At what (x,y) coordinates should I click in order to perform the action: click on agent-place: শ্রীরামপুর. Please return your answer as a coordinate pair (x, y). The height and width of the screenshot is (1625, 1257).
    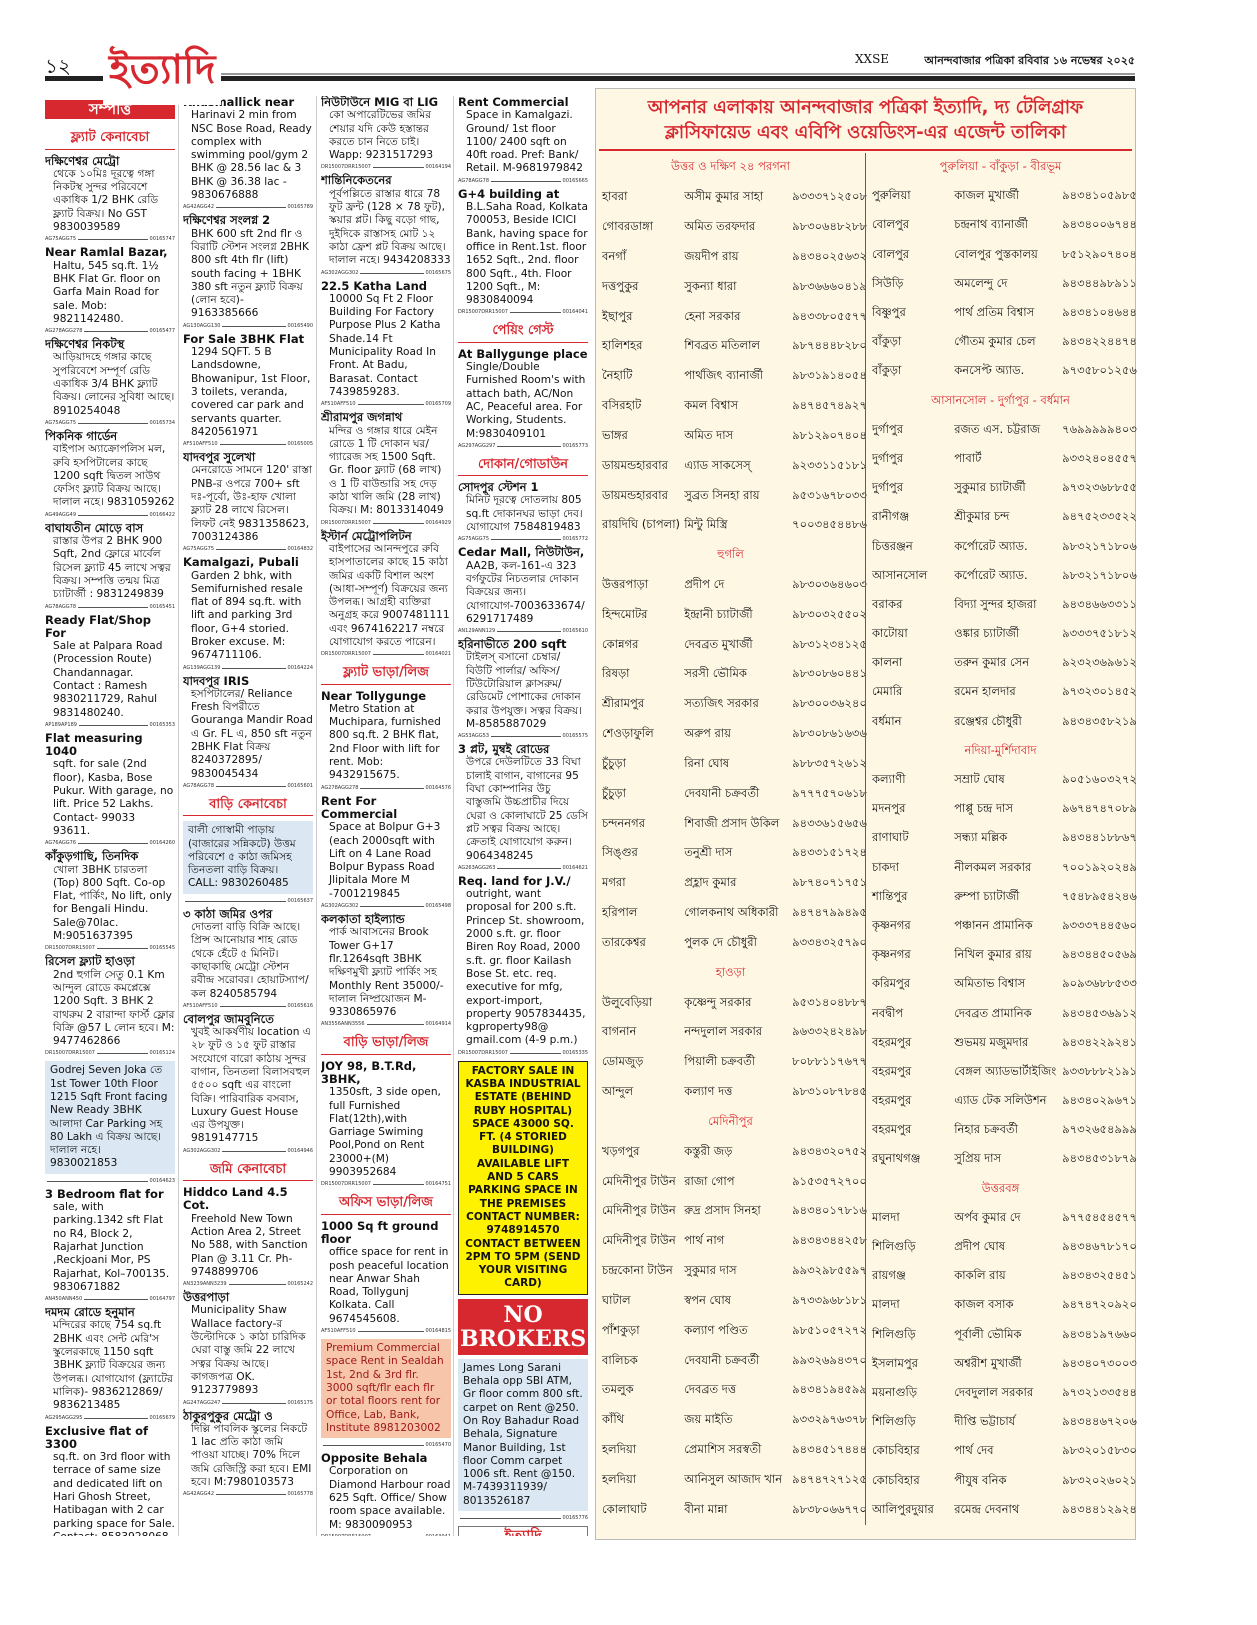
    Looking at the image, I should click on (623, 703).